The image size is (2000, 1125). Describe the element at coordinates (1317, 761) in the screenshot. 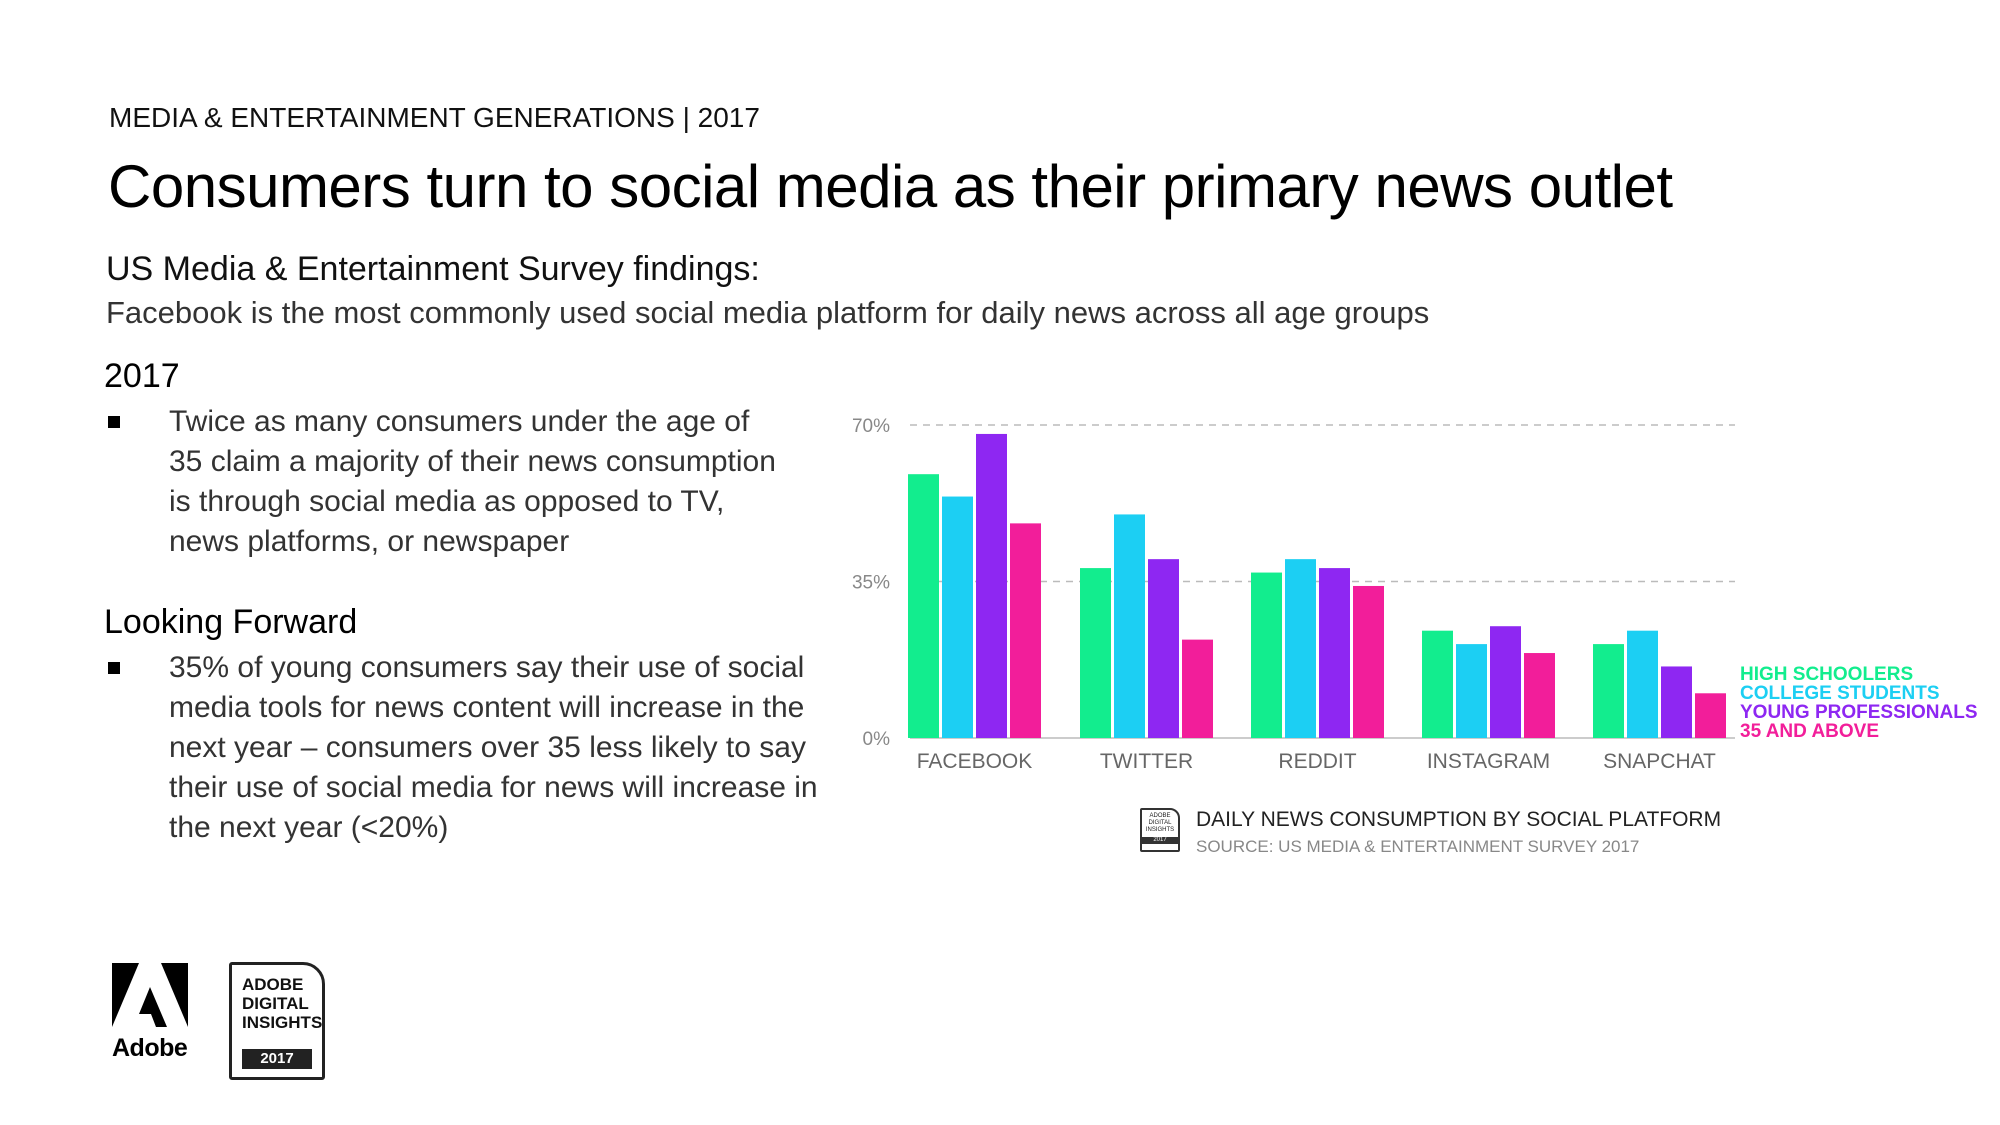

I see `x-tick-label: REDDIT` at that location.